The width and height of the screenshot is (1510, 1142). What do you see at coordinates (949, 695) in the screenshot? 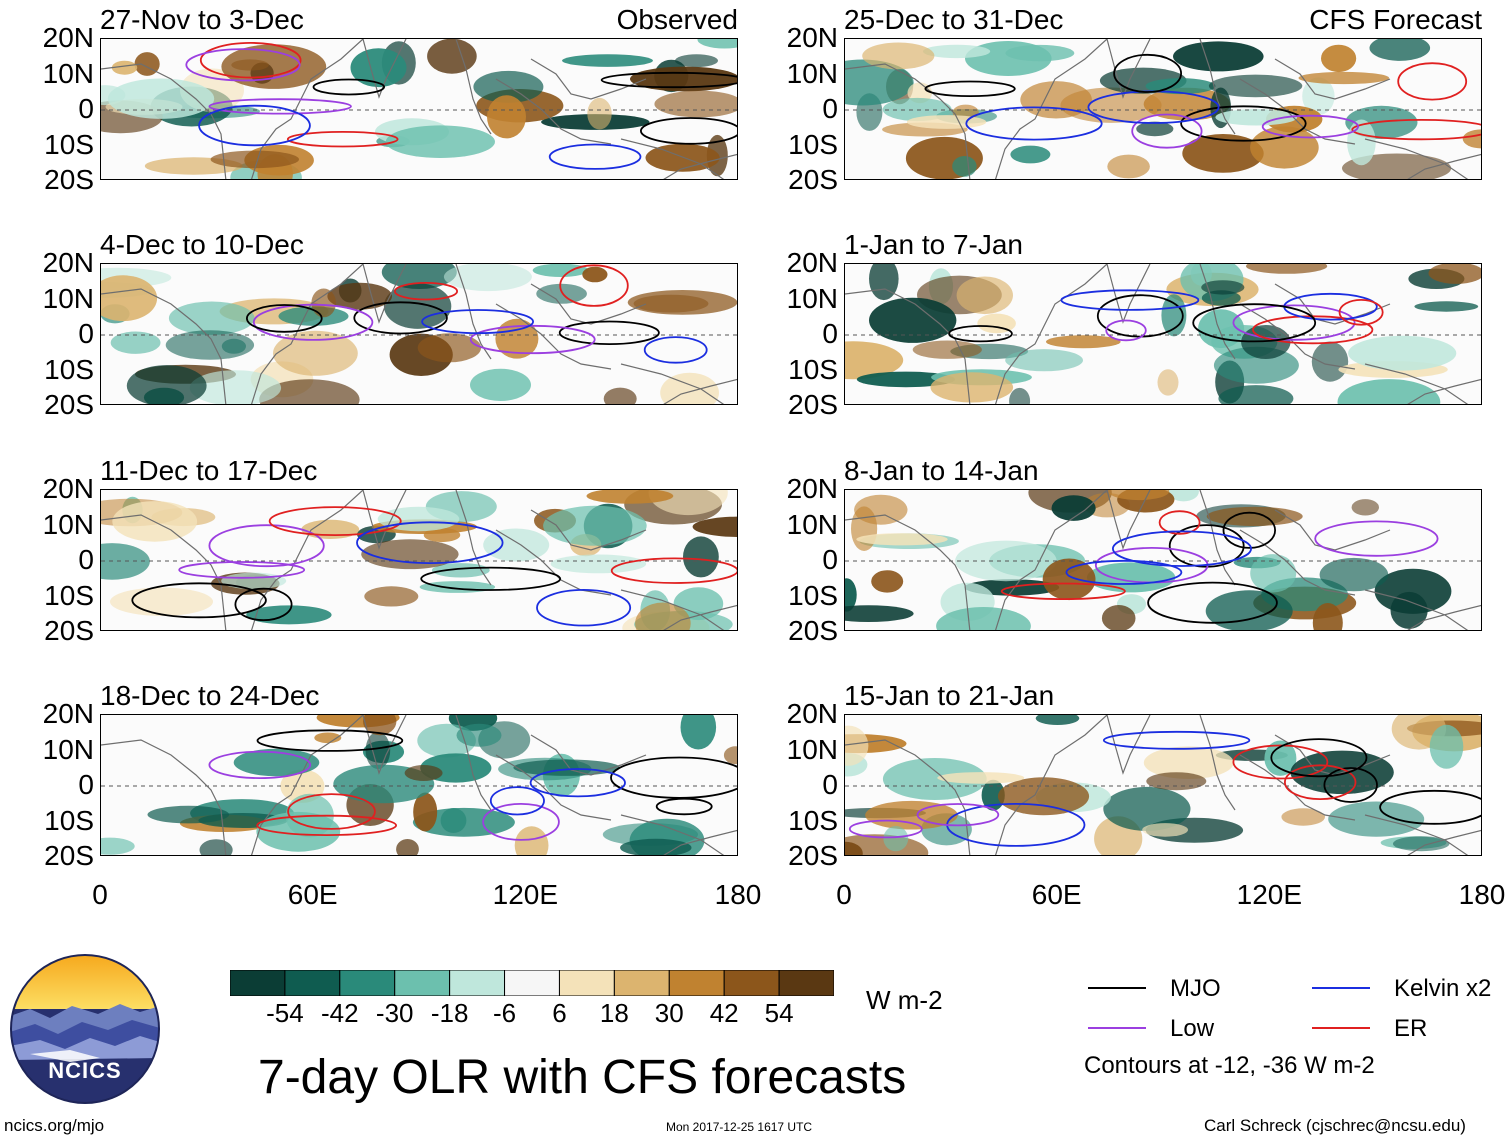
I see `panel-title: 15-Jan to 21-Jan` at bounding box center [949, 695].